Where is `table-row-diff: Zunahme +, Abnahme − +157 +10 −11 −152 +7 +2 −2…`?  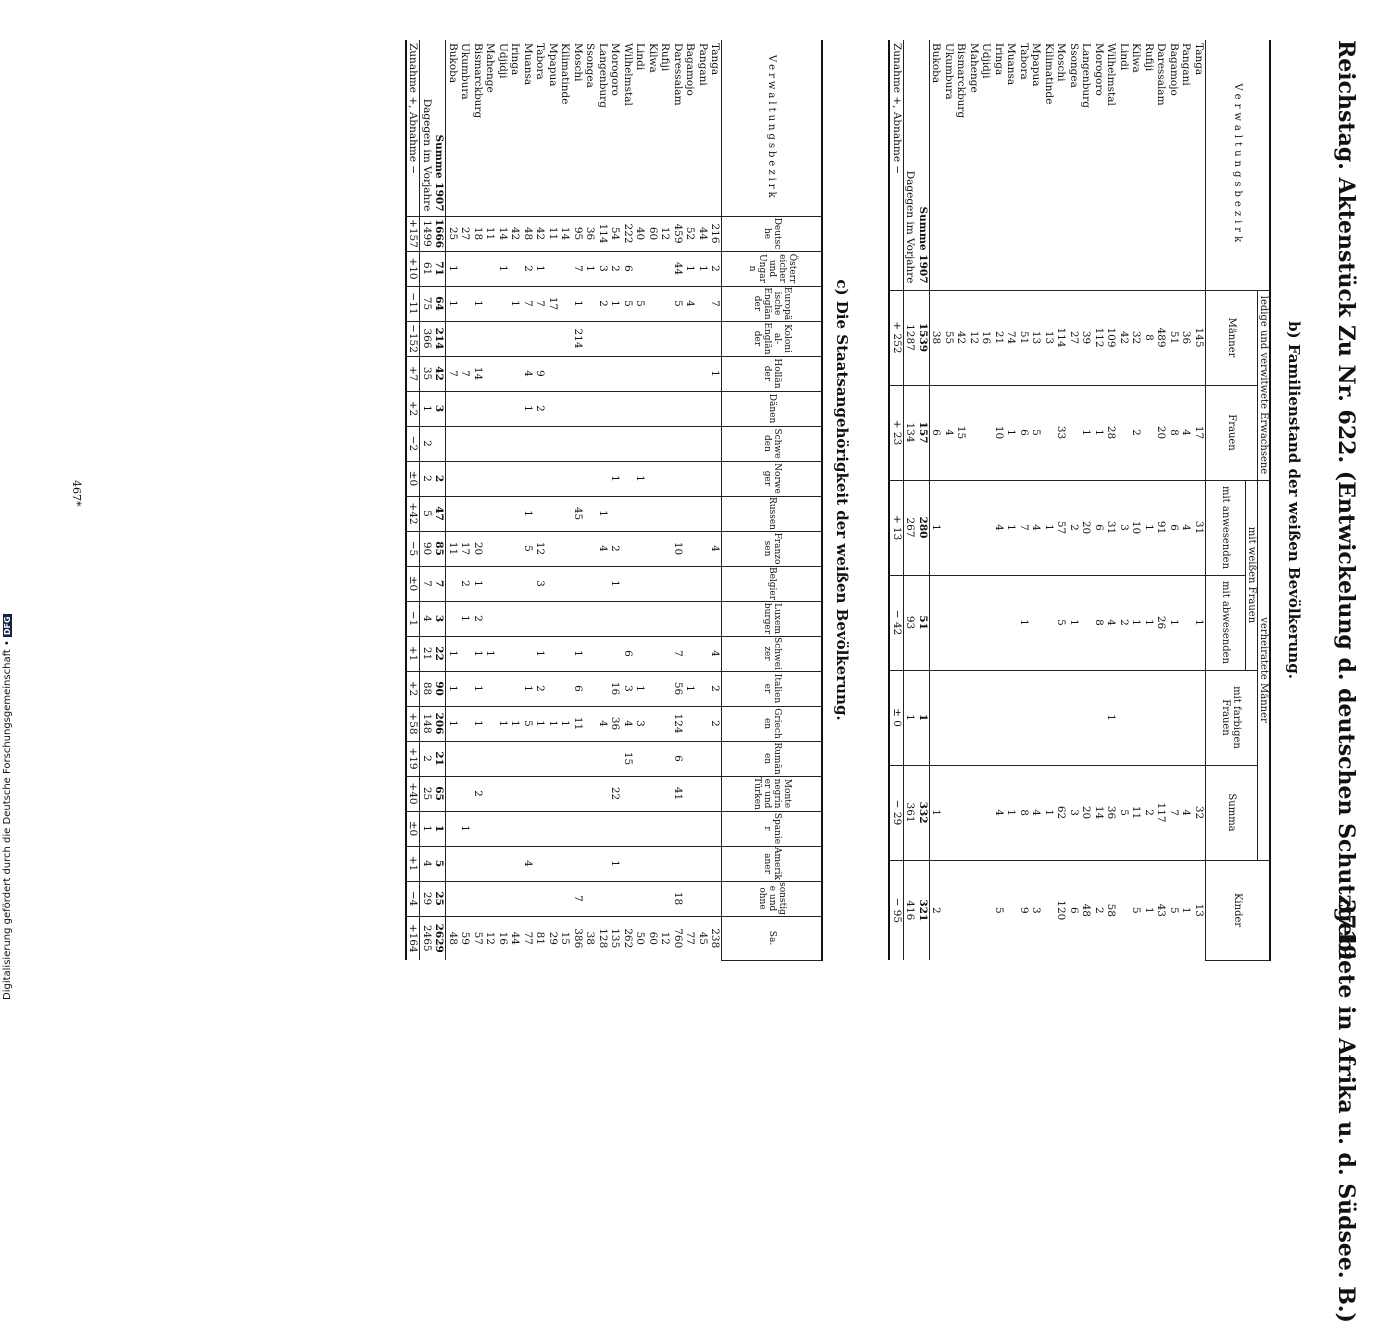 table-row-diff: Zunahme +, Abnahme − +157 +10 −11 −152 +7 +2 −2… is located at coordinates (413, 500).